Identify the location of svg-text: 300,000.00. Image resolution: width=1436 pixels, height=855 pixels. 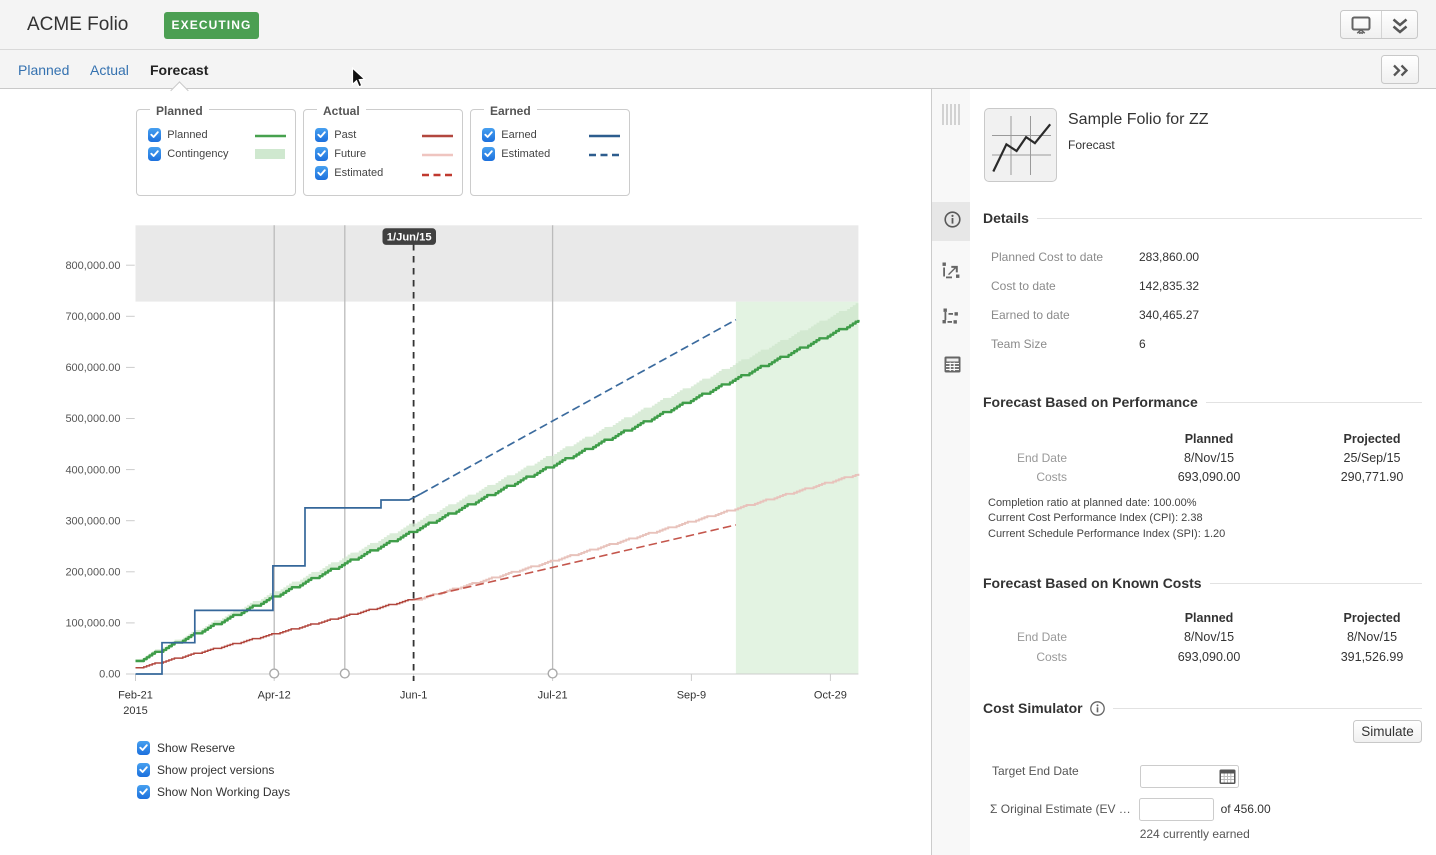
(92, 521).